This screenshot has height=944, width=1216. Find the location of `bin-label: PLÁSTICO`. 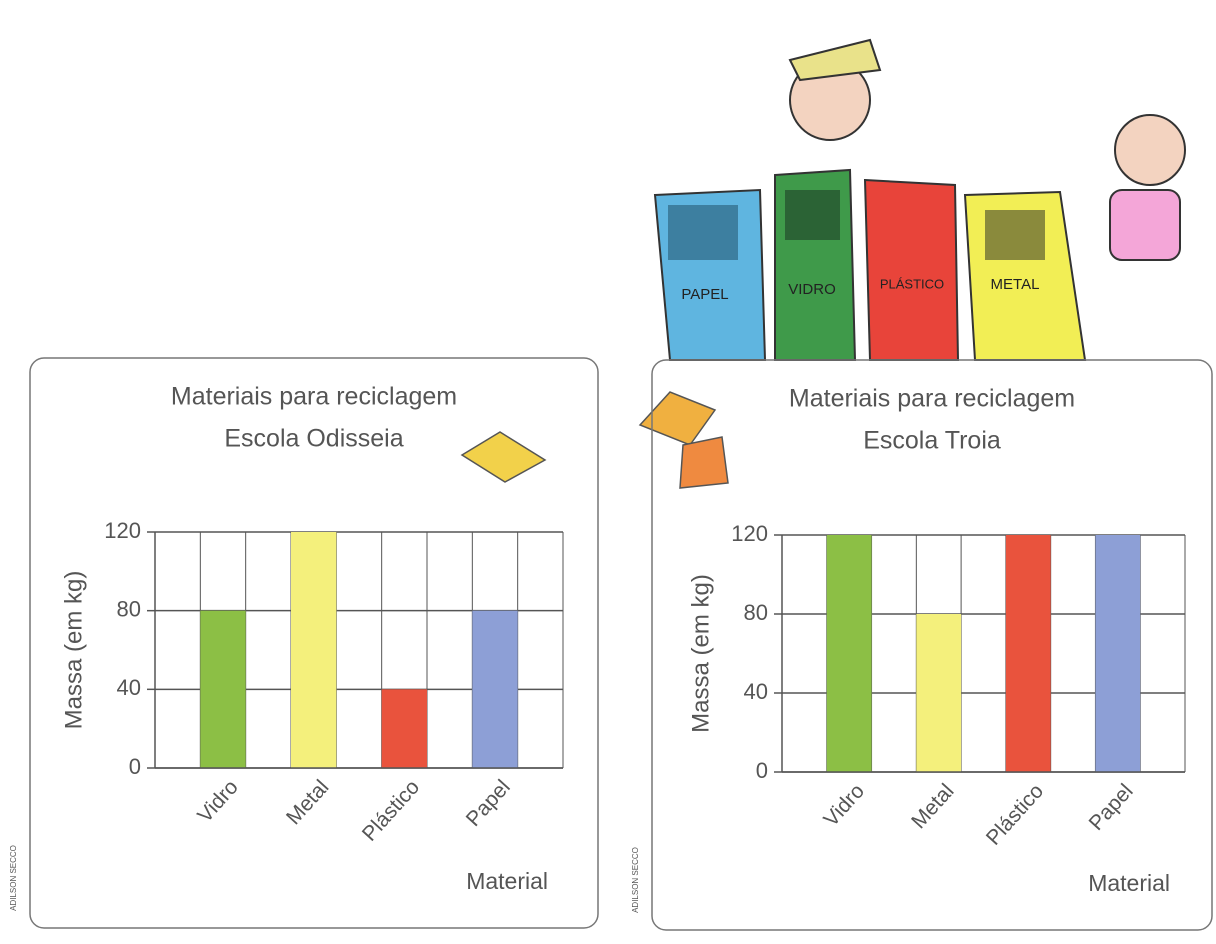

bin-label: PLÁSTICO is located at coordinates (912, 283).